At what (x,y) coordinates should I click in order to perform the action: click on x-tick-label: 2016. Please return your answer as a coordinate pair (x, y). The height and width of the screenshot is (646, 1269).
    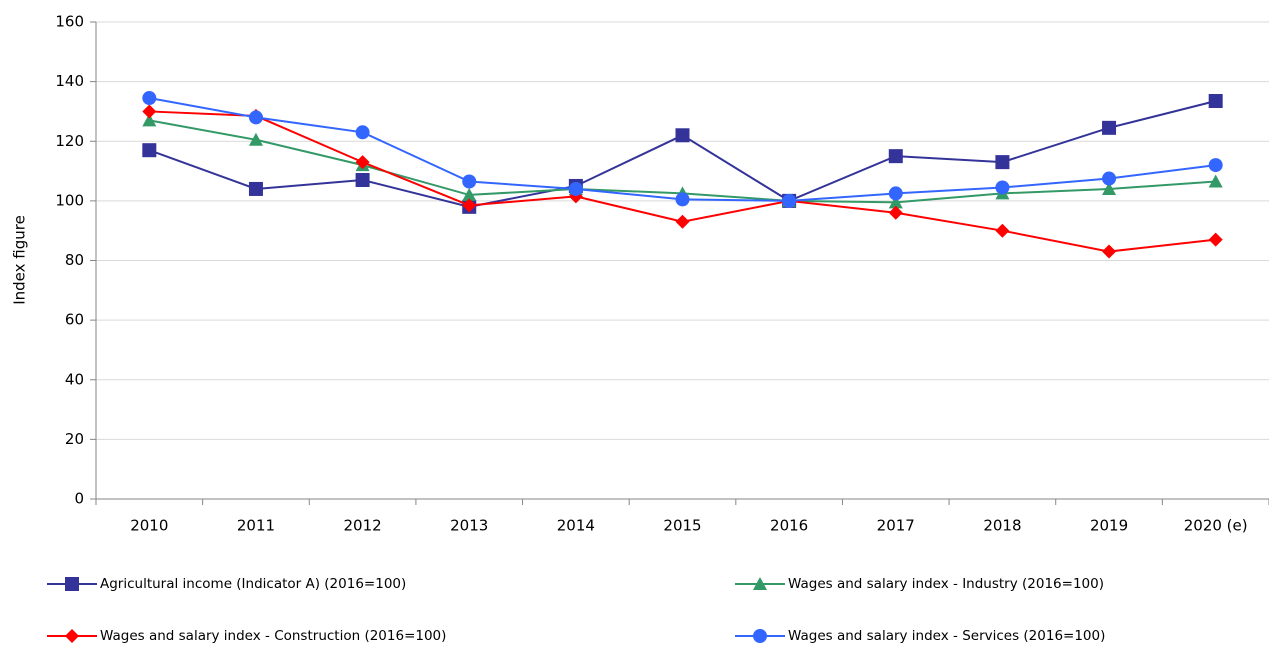
    Looking at the image, I should click on (789, 526).